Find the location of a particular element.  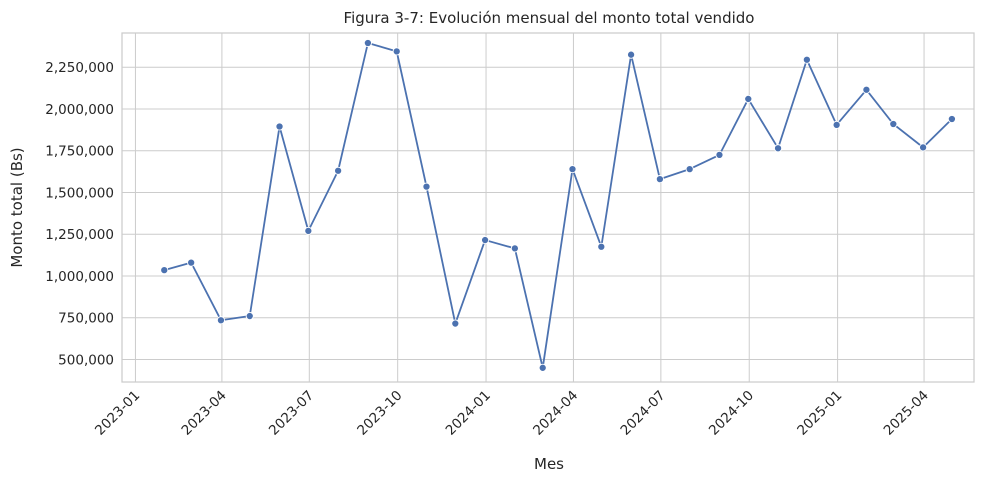

x-tick-label: 2023-04 is located at coordinates (204, 413).